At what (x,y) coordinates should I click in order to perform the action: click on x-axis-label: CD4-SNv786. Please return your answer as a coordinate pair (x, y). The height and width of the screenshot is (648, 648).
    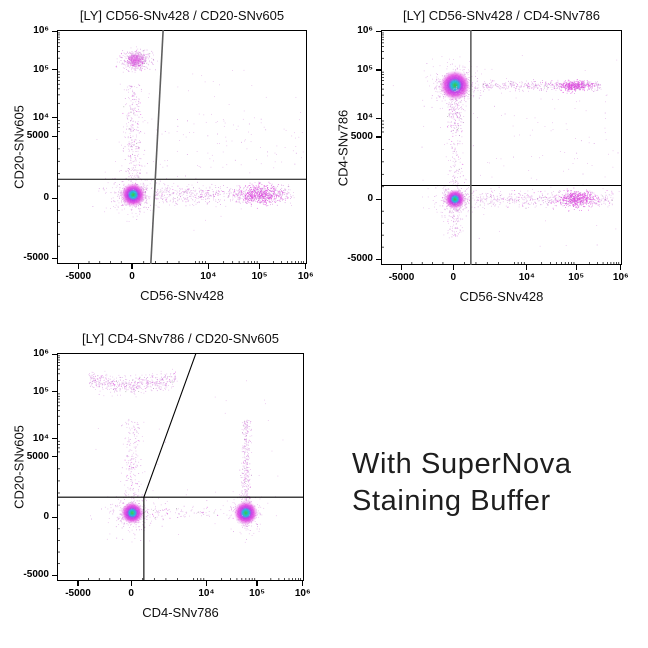
    Looking at the image, I should click on (180, 612).